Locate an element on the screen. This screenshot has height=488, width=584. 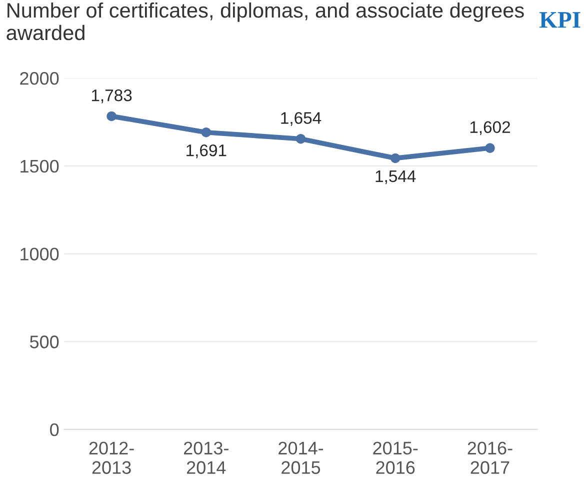
text: 1,783 is located at coordinates (112, 96).